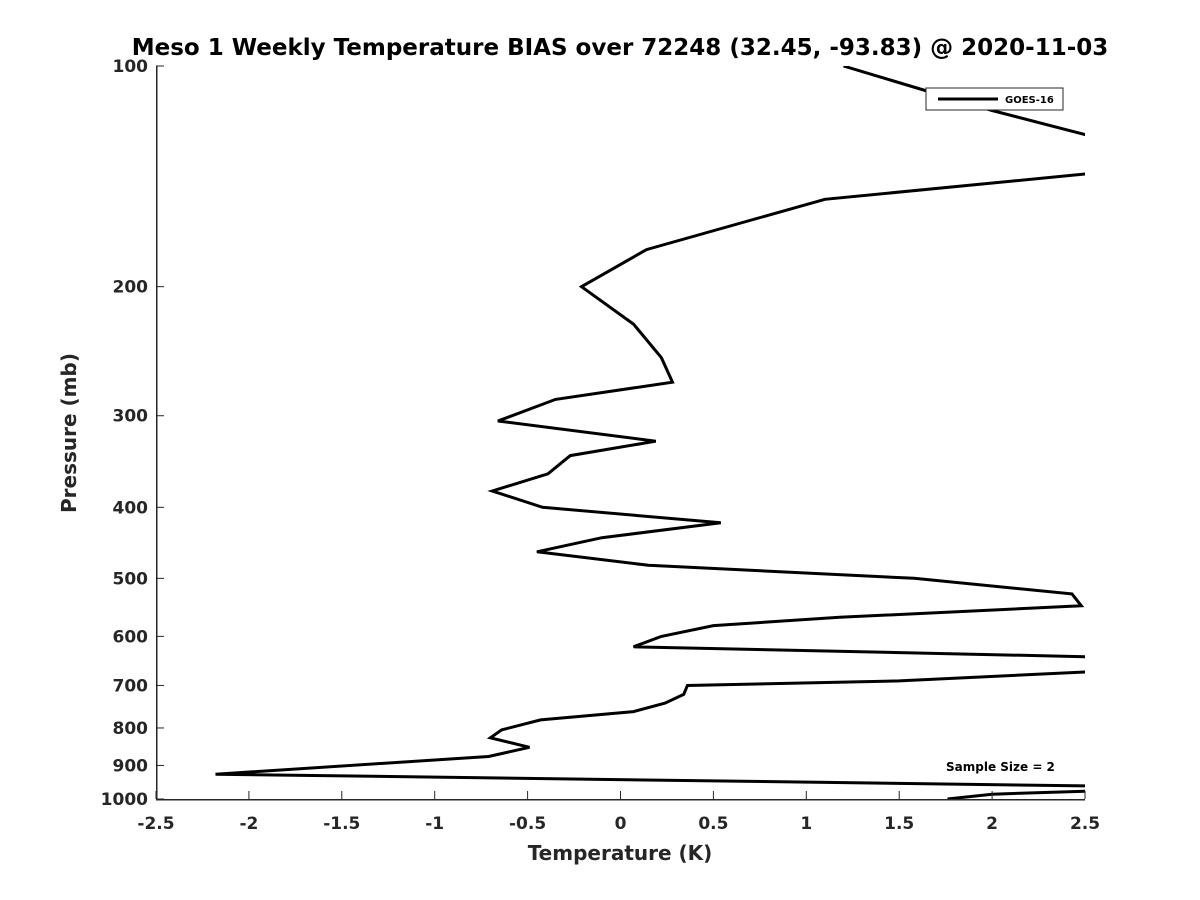 This screenshot has width=1200, height=900. Describe the element at coordinates (131, 579) in the screenshot. I see `y-tick-label: 500` at that location.